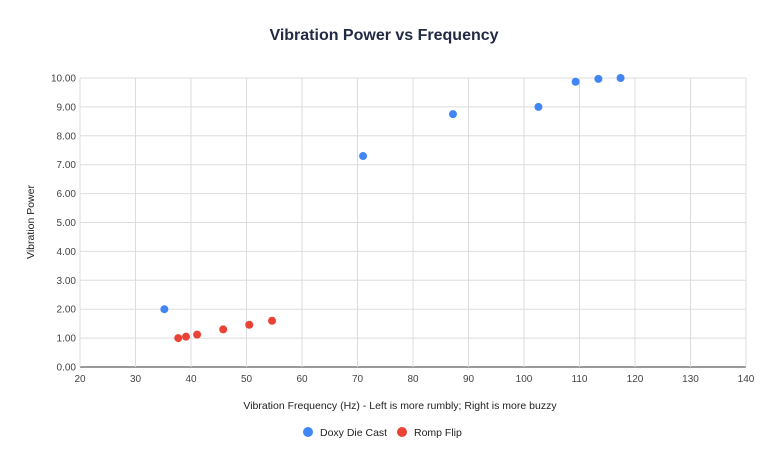 The image size is (768, 461). I want to click on legend-label: Doxy Die Cast, so click(353, 433).